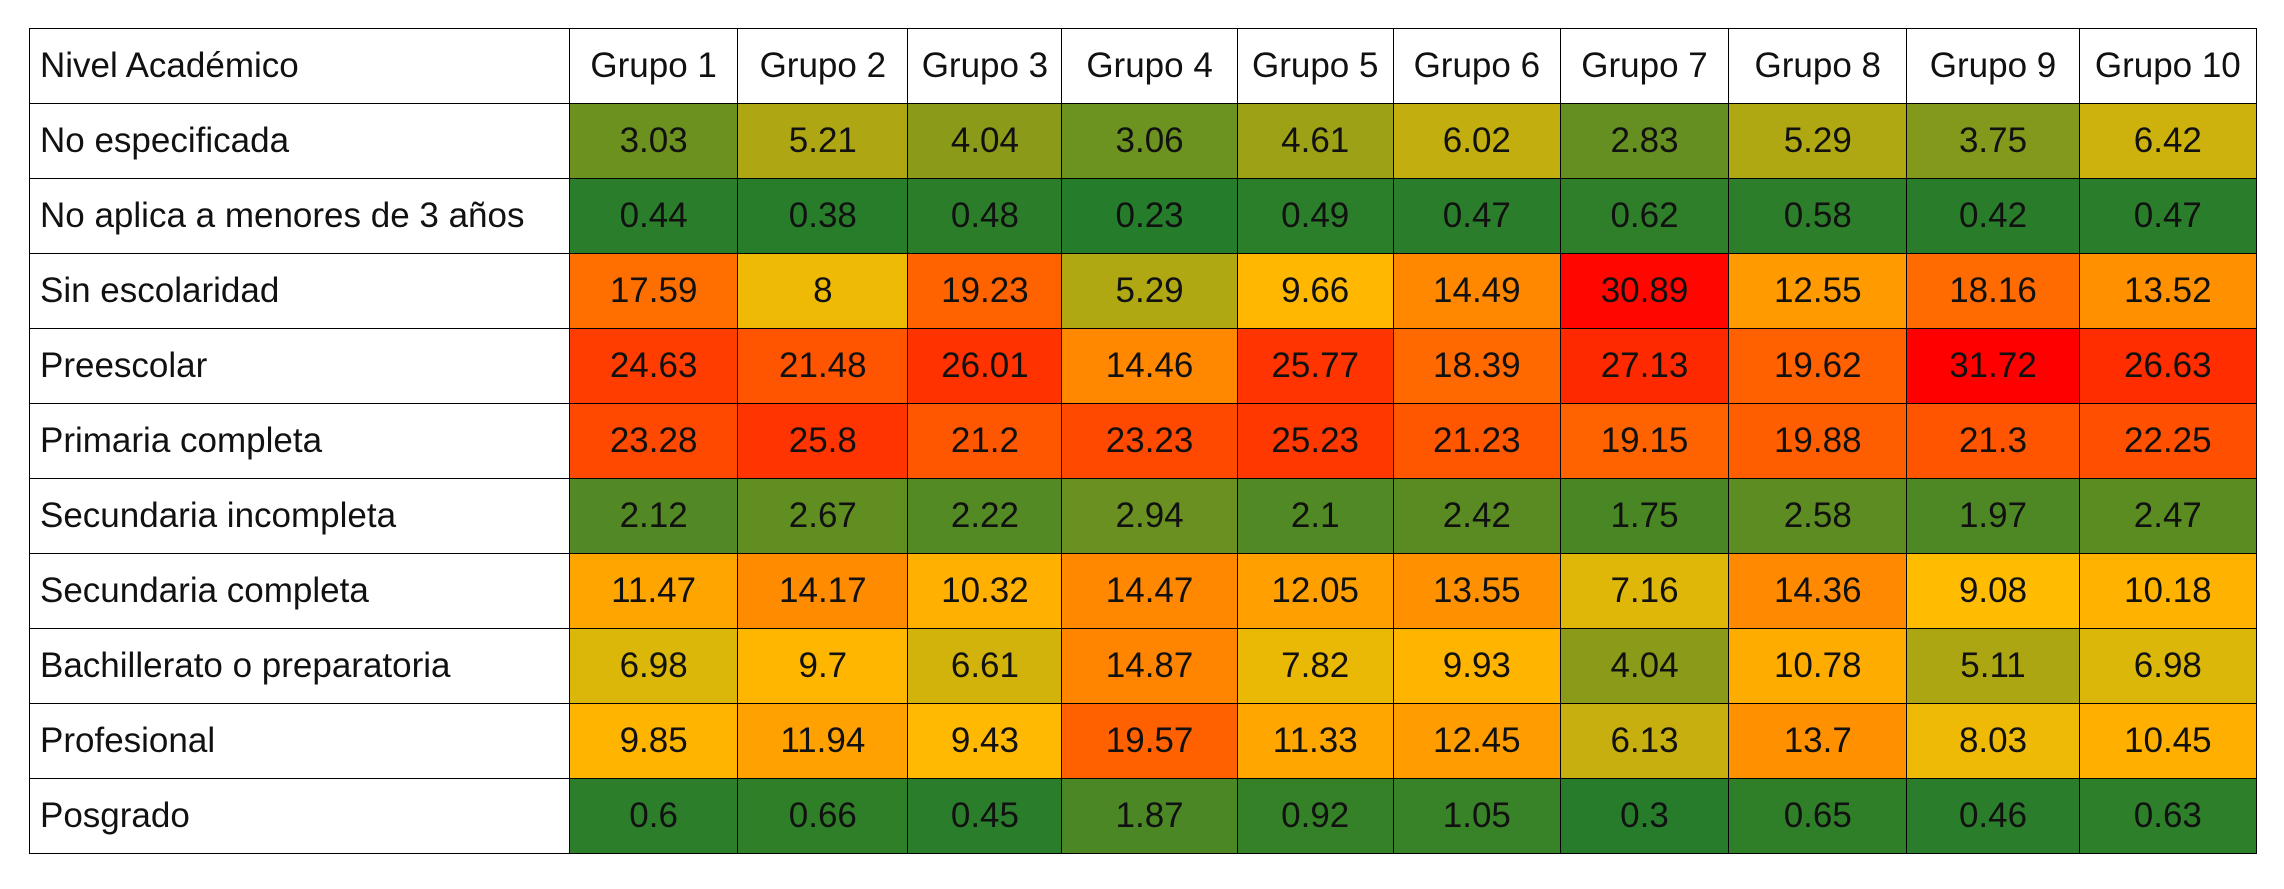 This screenshot has height=889, width=2284. I want to click on heatmap-cell: 2.94, so click(1149, 516).